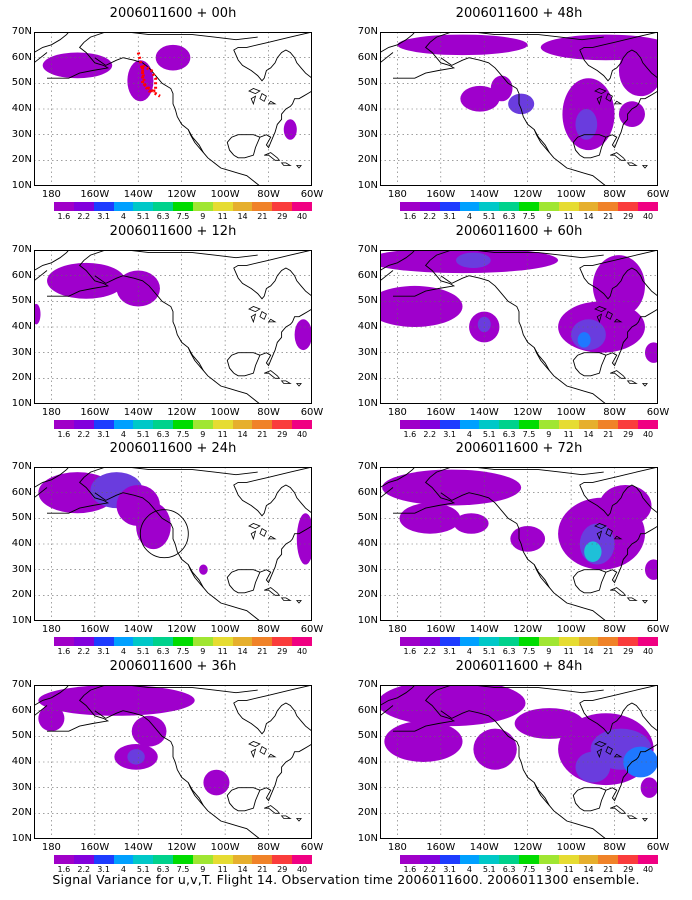 This screenshot has width=692, height=900. I want to click on colorbar-label: 29, so click(628, 869).